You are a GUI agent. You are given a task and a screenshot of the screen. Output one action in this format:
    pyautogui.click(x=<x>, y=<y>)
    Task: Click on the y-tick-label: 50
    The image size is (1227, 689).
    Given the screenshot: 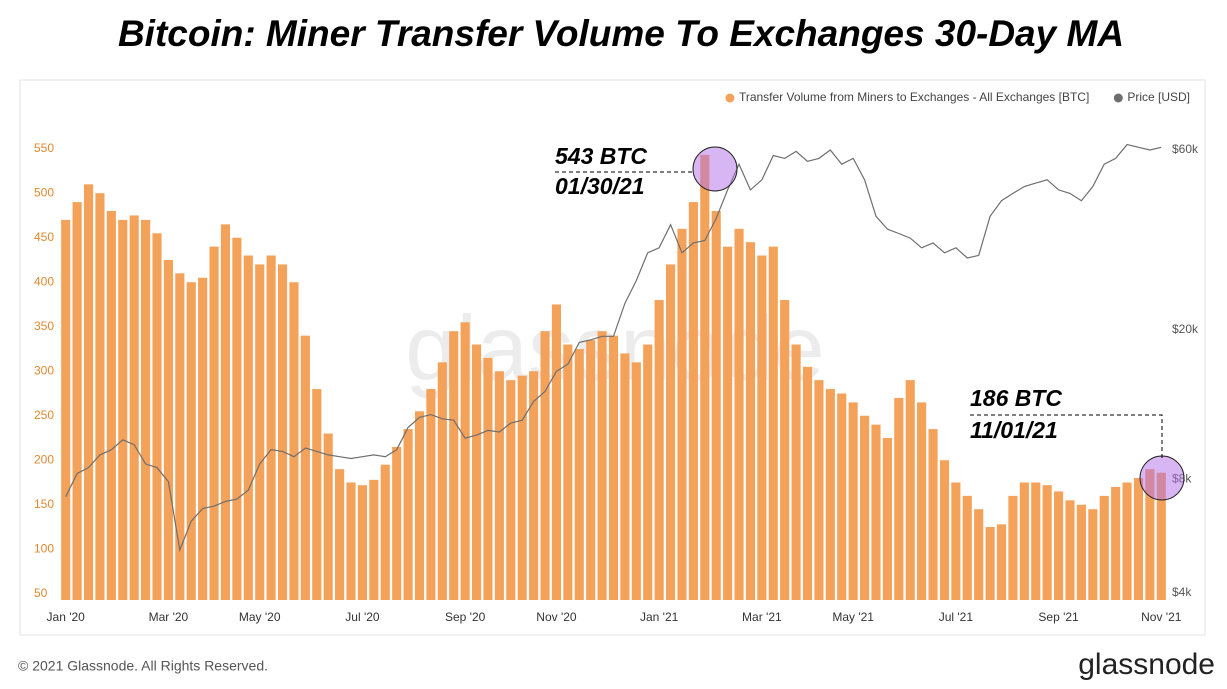 What is the action you would take?
    pyautogui.click(x=41, y=593)
    